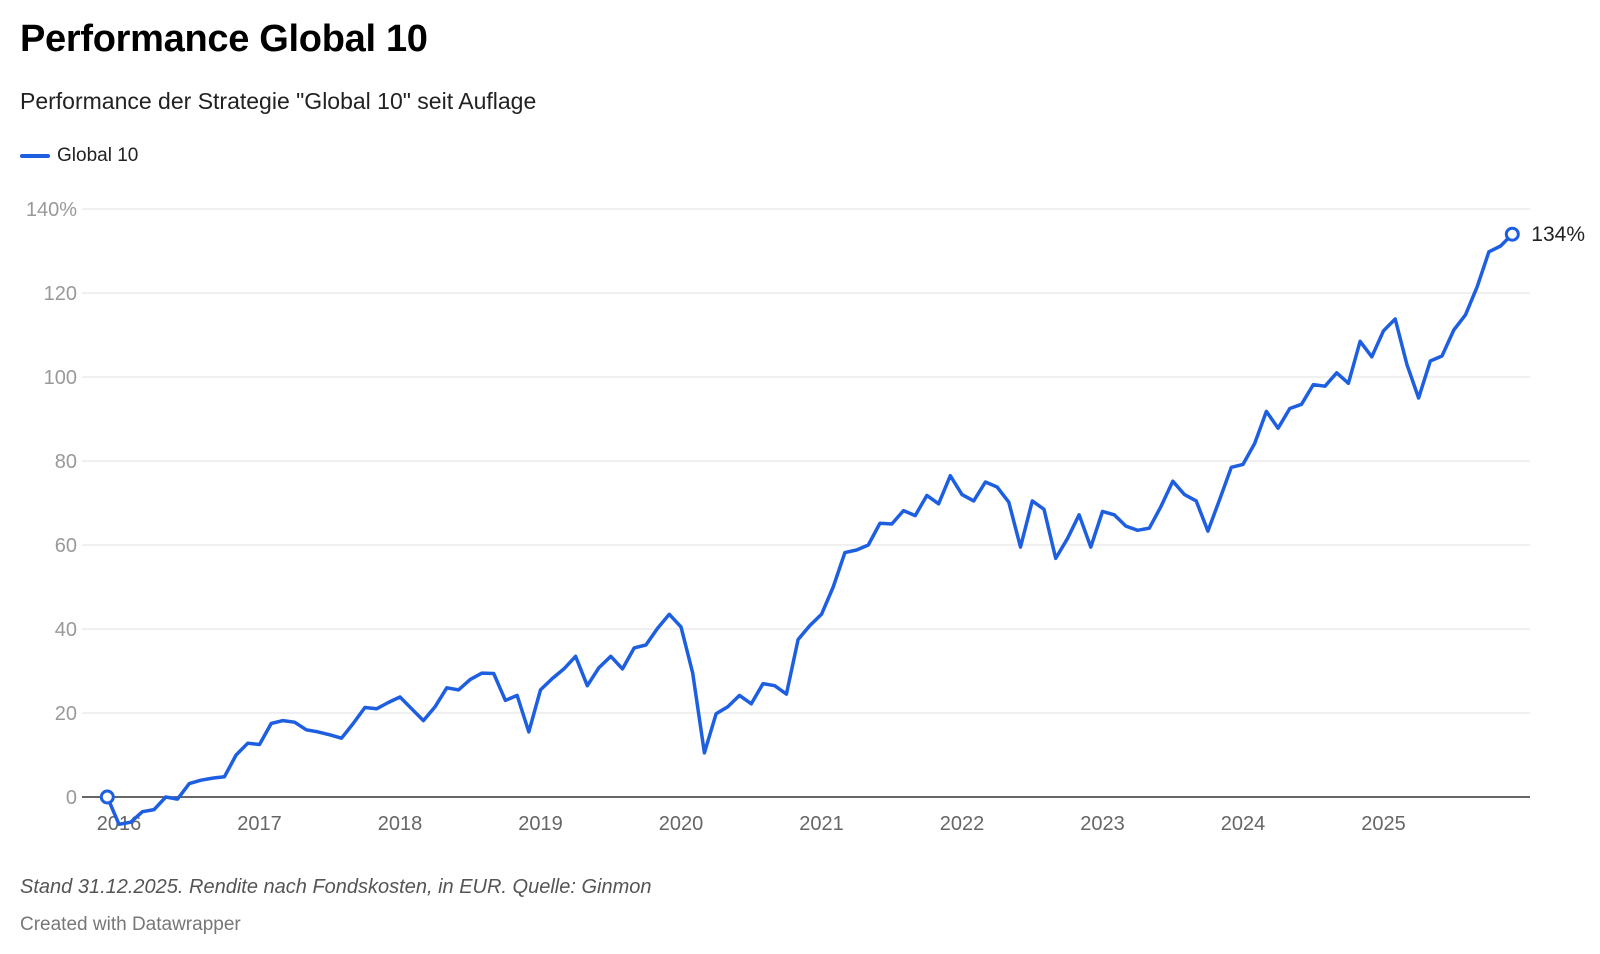 This screenshot has height=954, width=1600. I want to click on start-point-marker, so click(107, 797).